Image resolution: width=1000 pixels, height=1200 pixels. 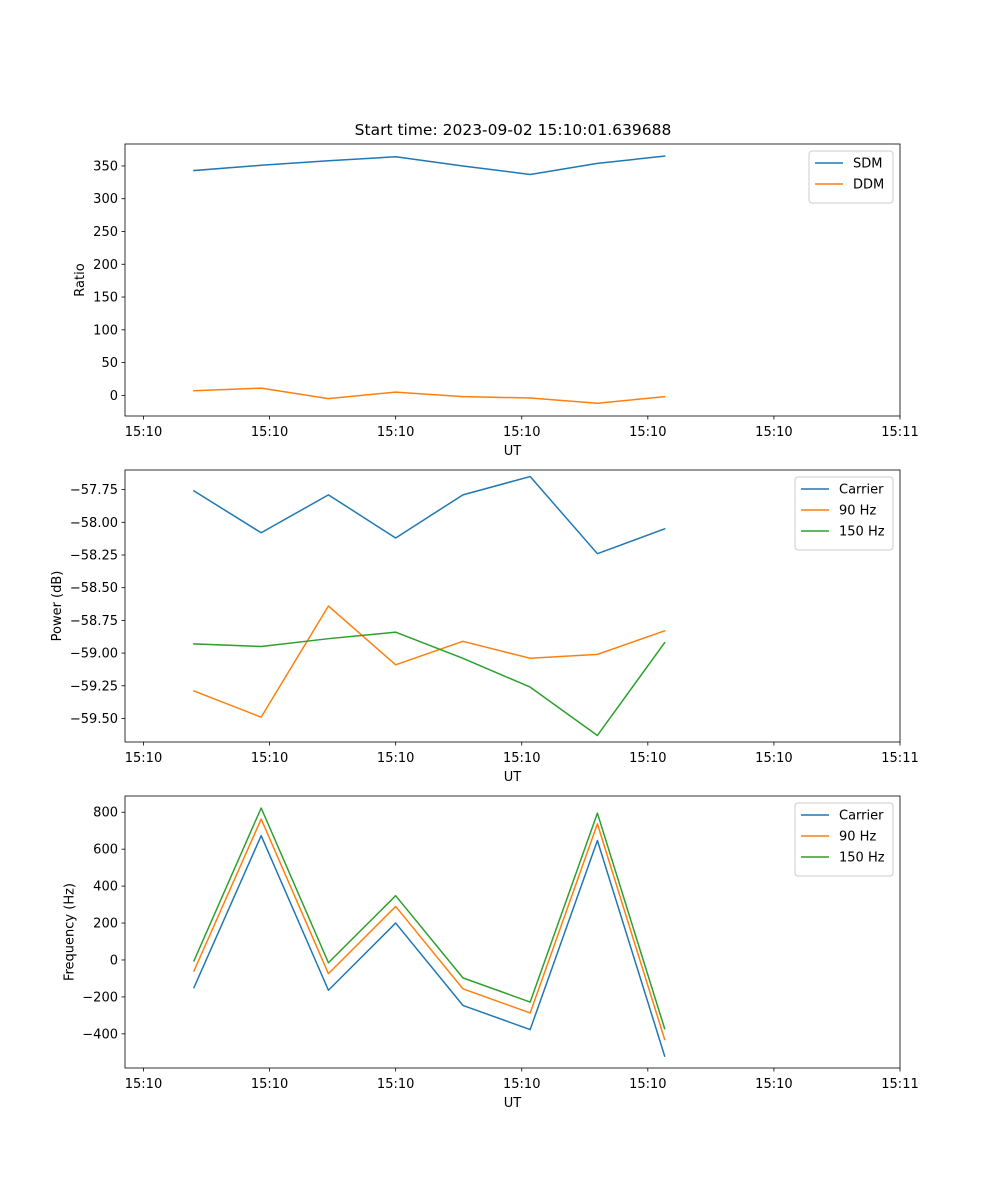 What do you see at coordinates (100, 997) in the screenshot?
I see `y-tick-label: −200` at bounding box center [100, 997].